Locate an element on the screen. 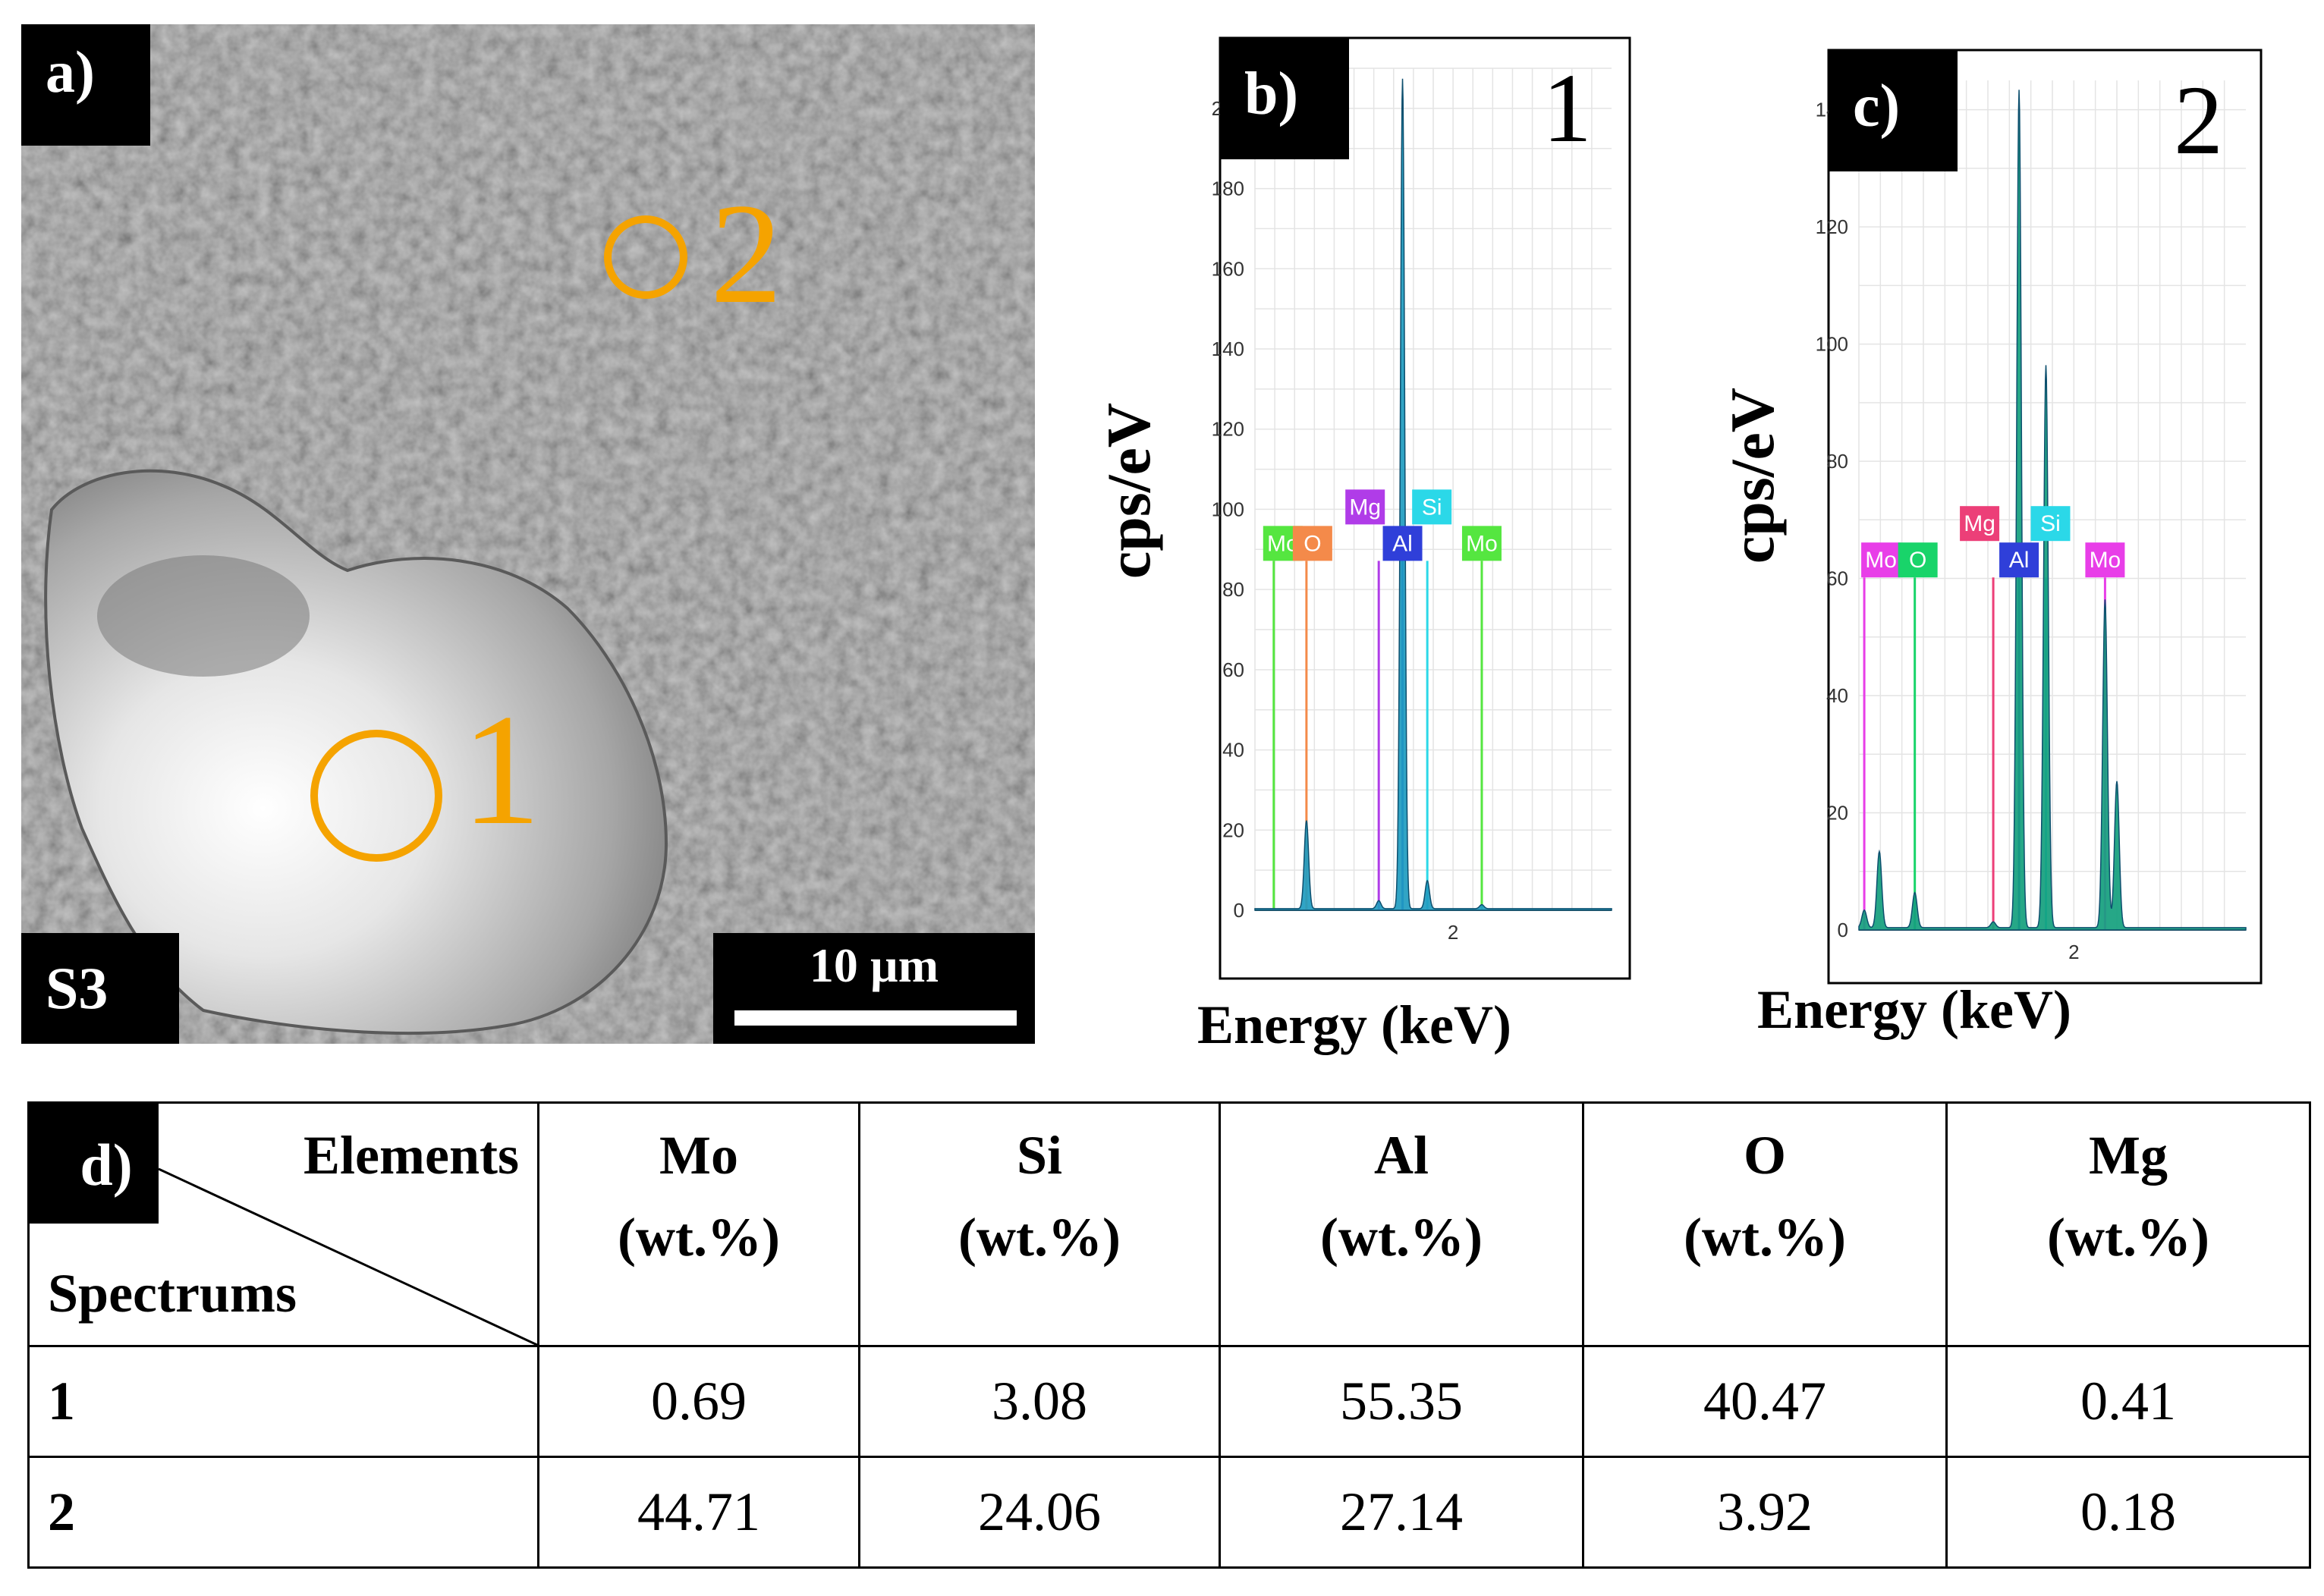  table-cell: 44.71 is located at coordinates (698, 1512).